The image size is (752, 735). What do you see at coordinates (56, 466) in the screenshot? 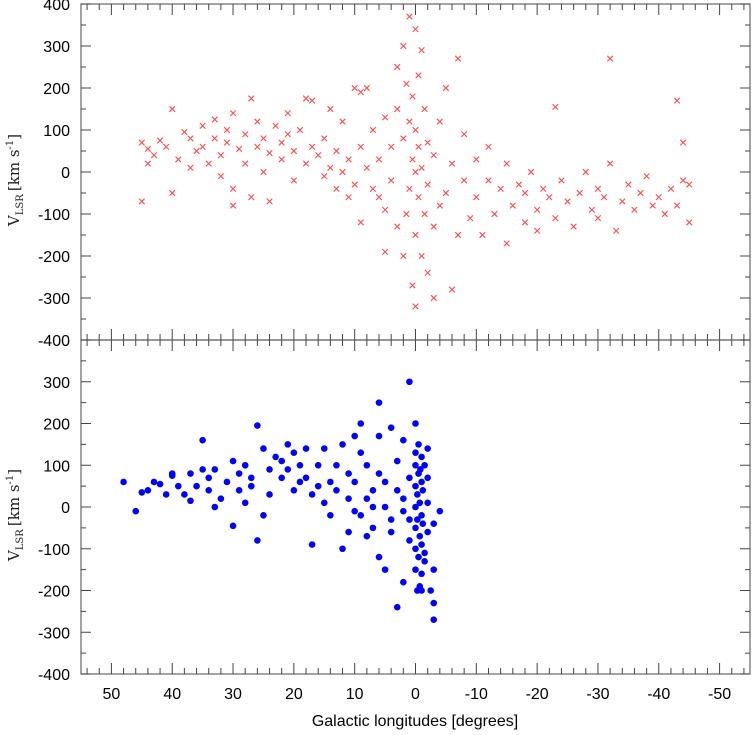
I see `y-tick-label: 100` at bounding box center [56, 466].